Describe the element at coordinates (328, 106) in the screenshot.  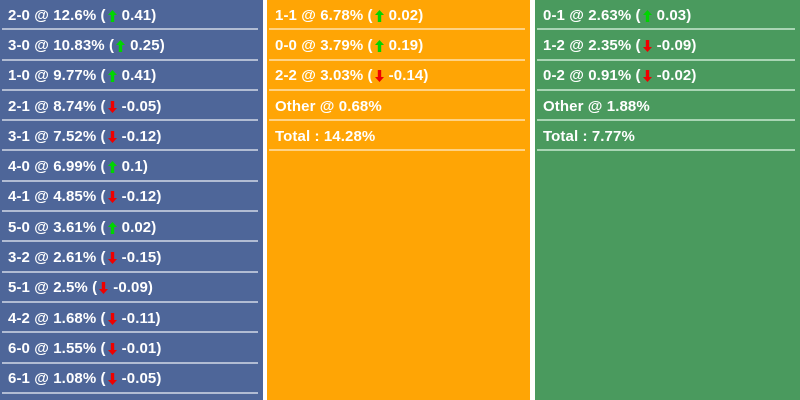
I see `score-row-label: Other @ 0.68%` at that location.